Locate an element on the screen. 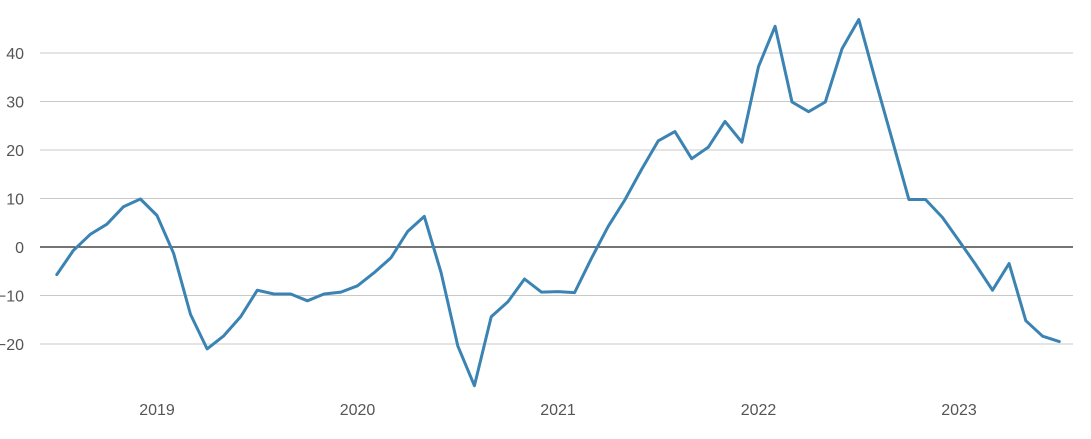  x-tick-label: 2019 is located at coordinates (157, 410).